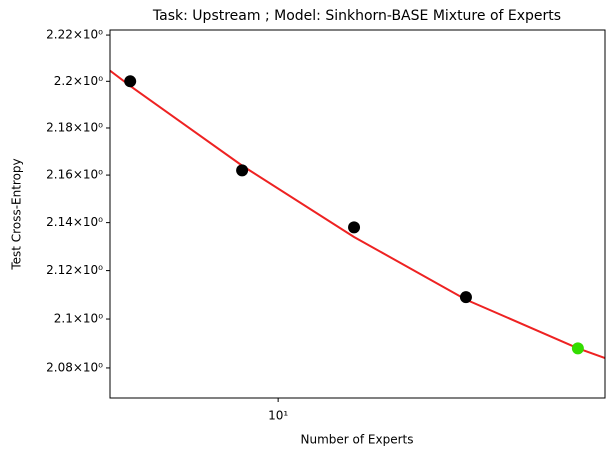 This screenshot has height=461, width=616. I want to click on y-tick-label: 2.1×10⁰, so click(78, 319).